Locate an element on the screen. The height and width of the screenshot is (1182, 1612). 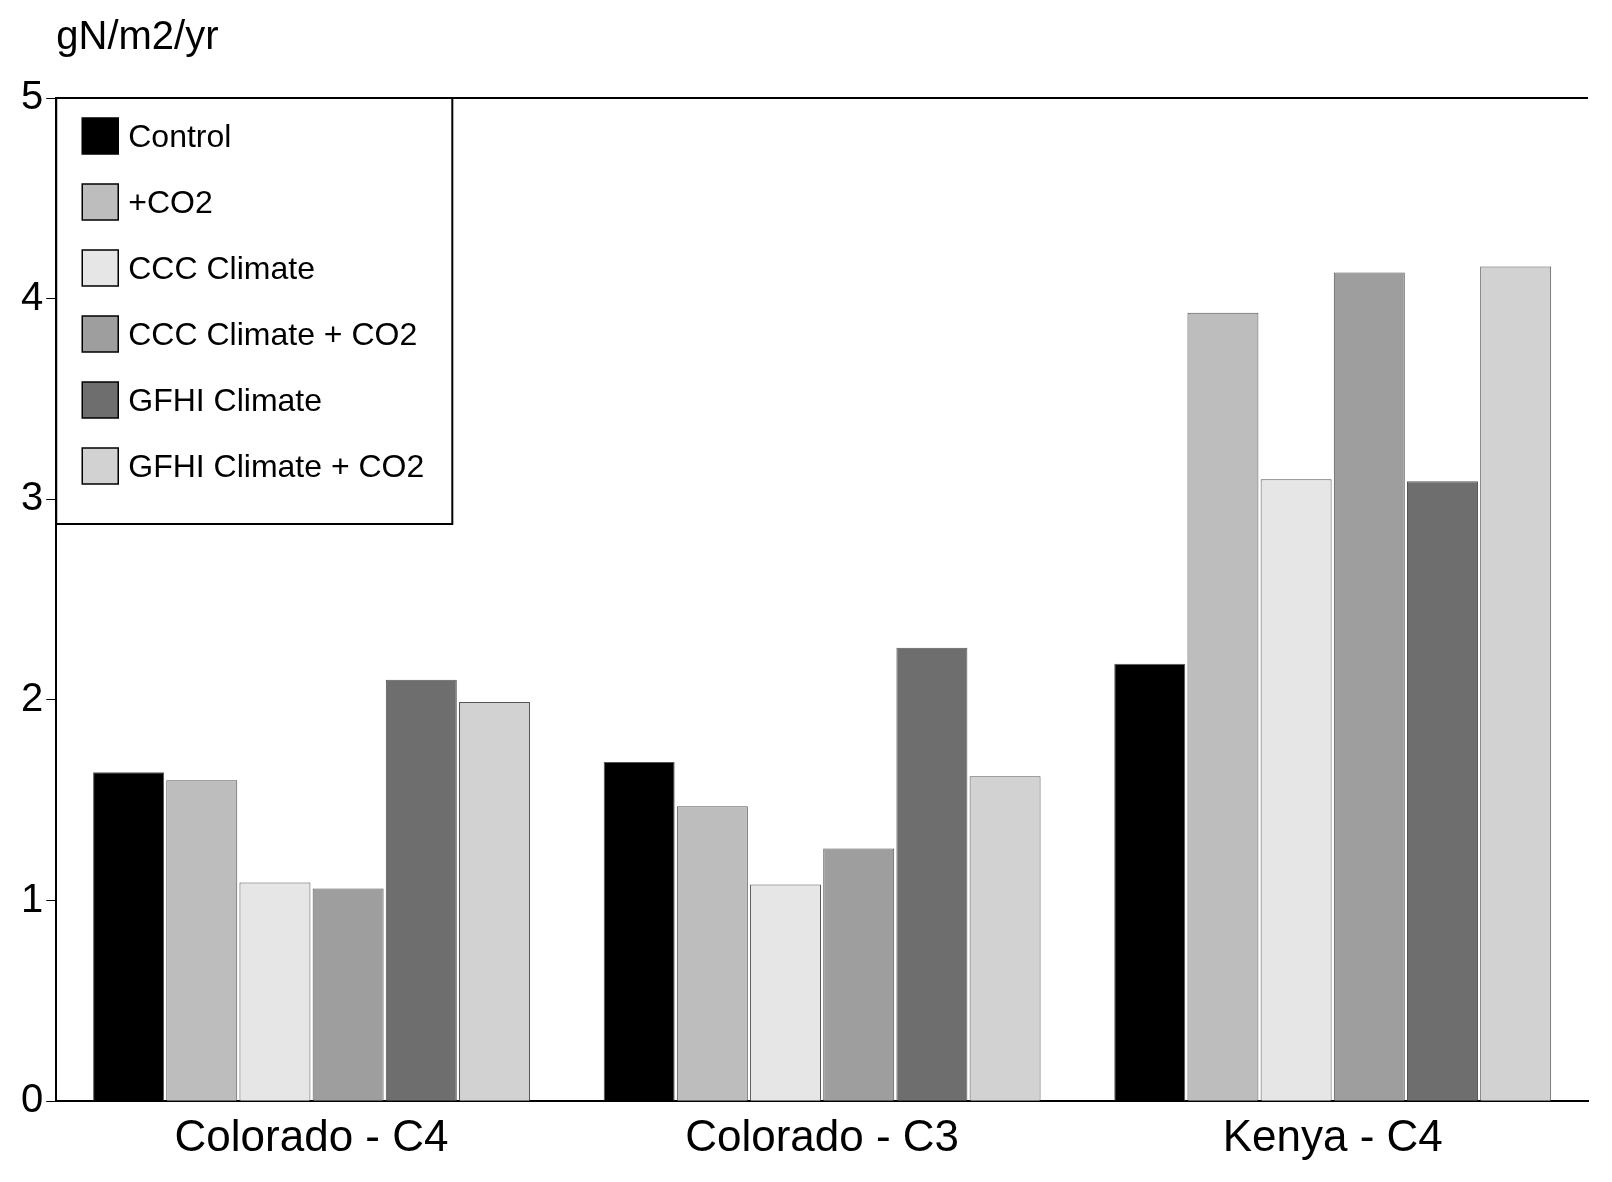
y-tick-label: 4 is located at coordinates (32, 295).